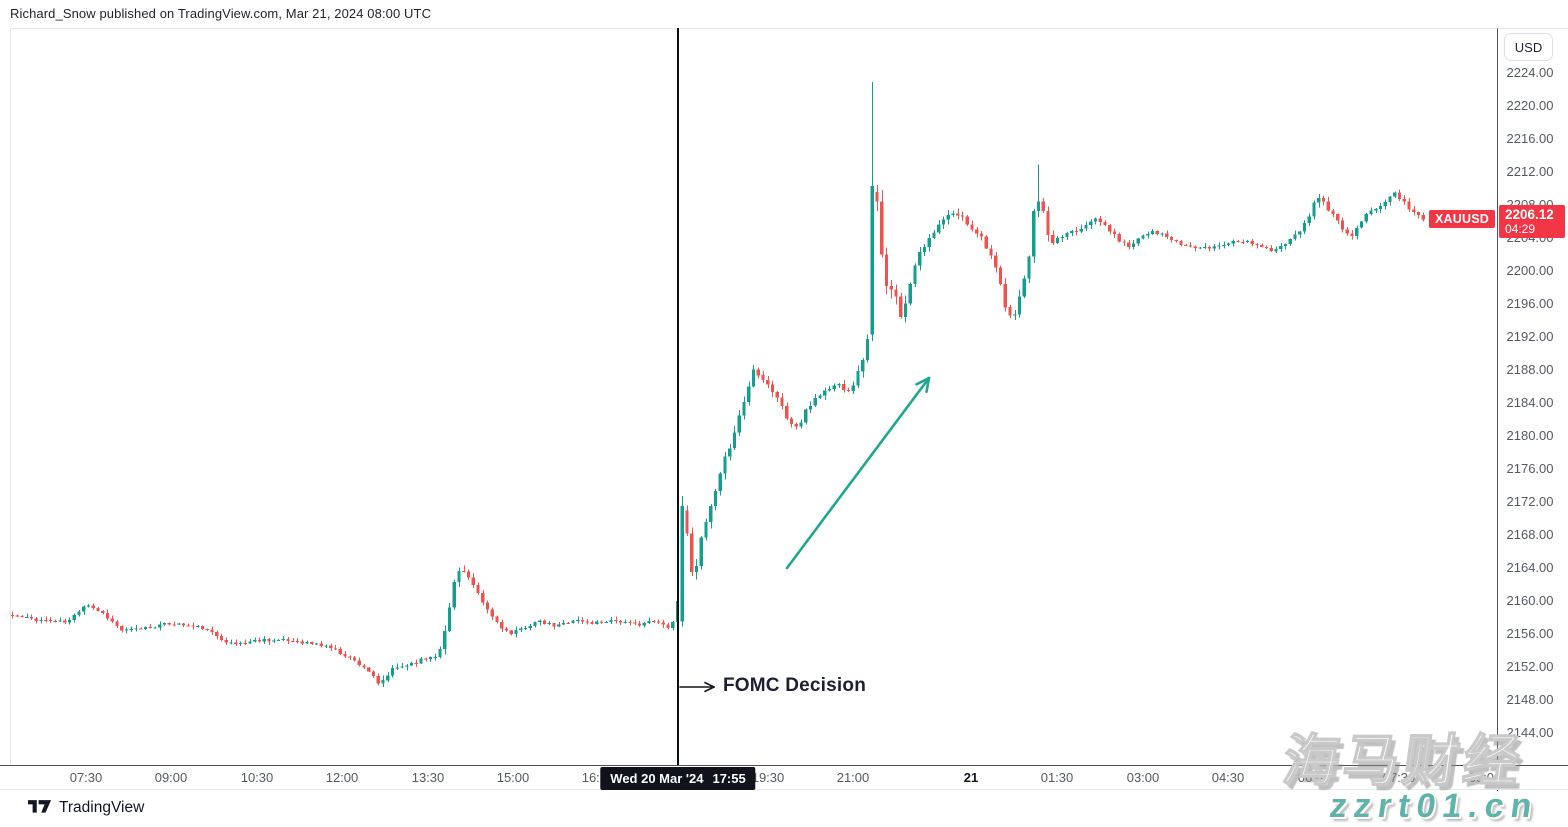 The image size is (1568, 827). Describe the element at coordinates (1530, 303) in the screenshot. I see `price-tick: 2196.00` at that location.